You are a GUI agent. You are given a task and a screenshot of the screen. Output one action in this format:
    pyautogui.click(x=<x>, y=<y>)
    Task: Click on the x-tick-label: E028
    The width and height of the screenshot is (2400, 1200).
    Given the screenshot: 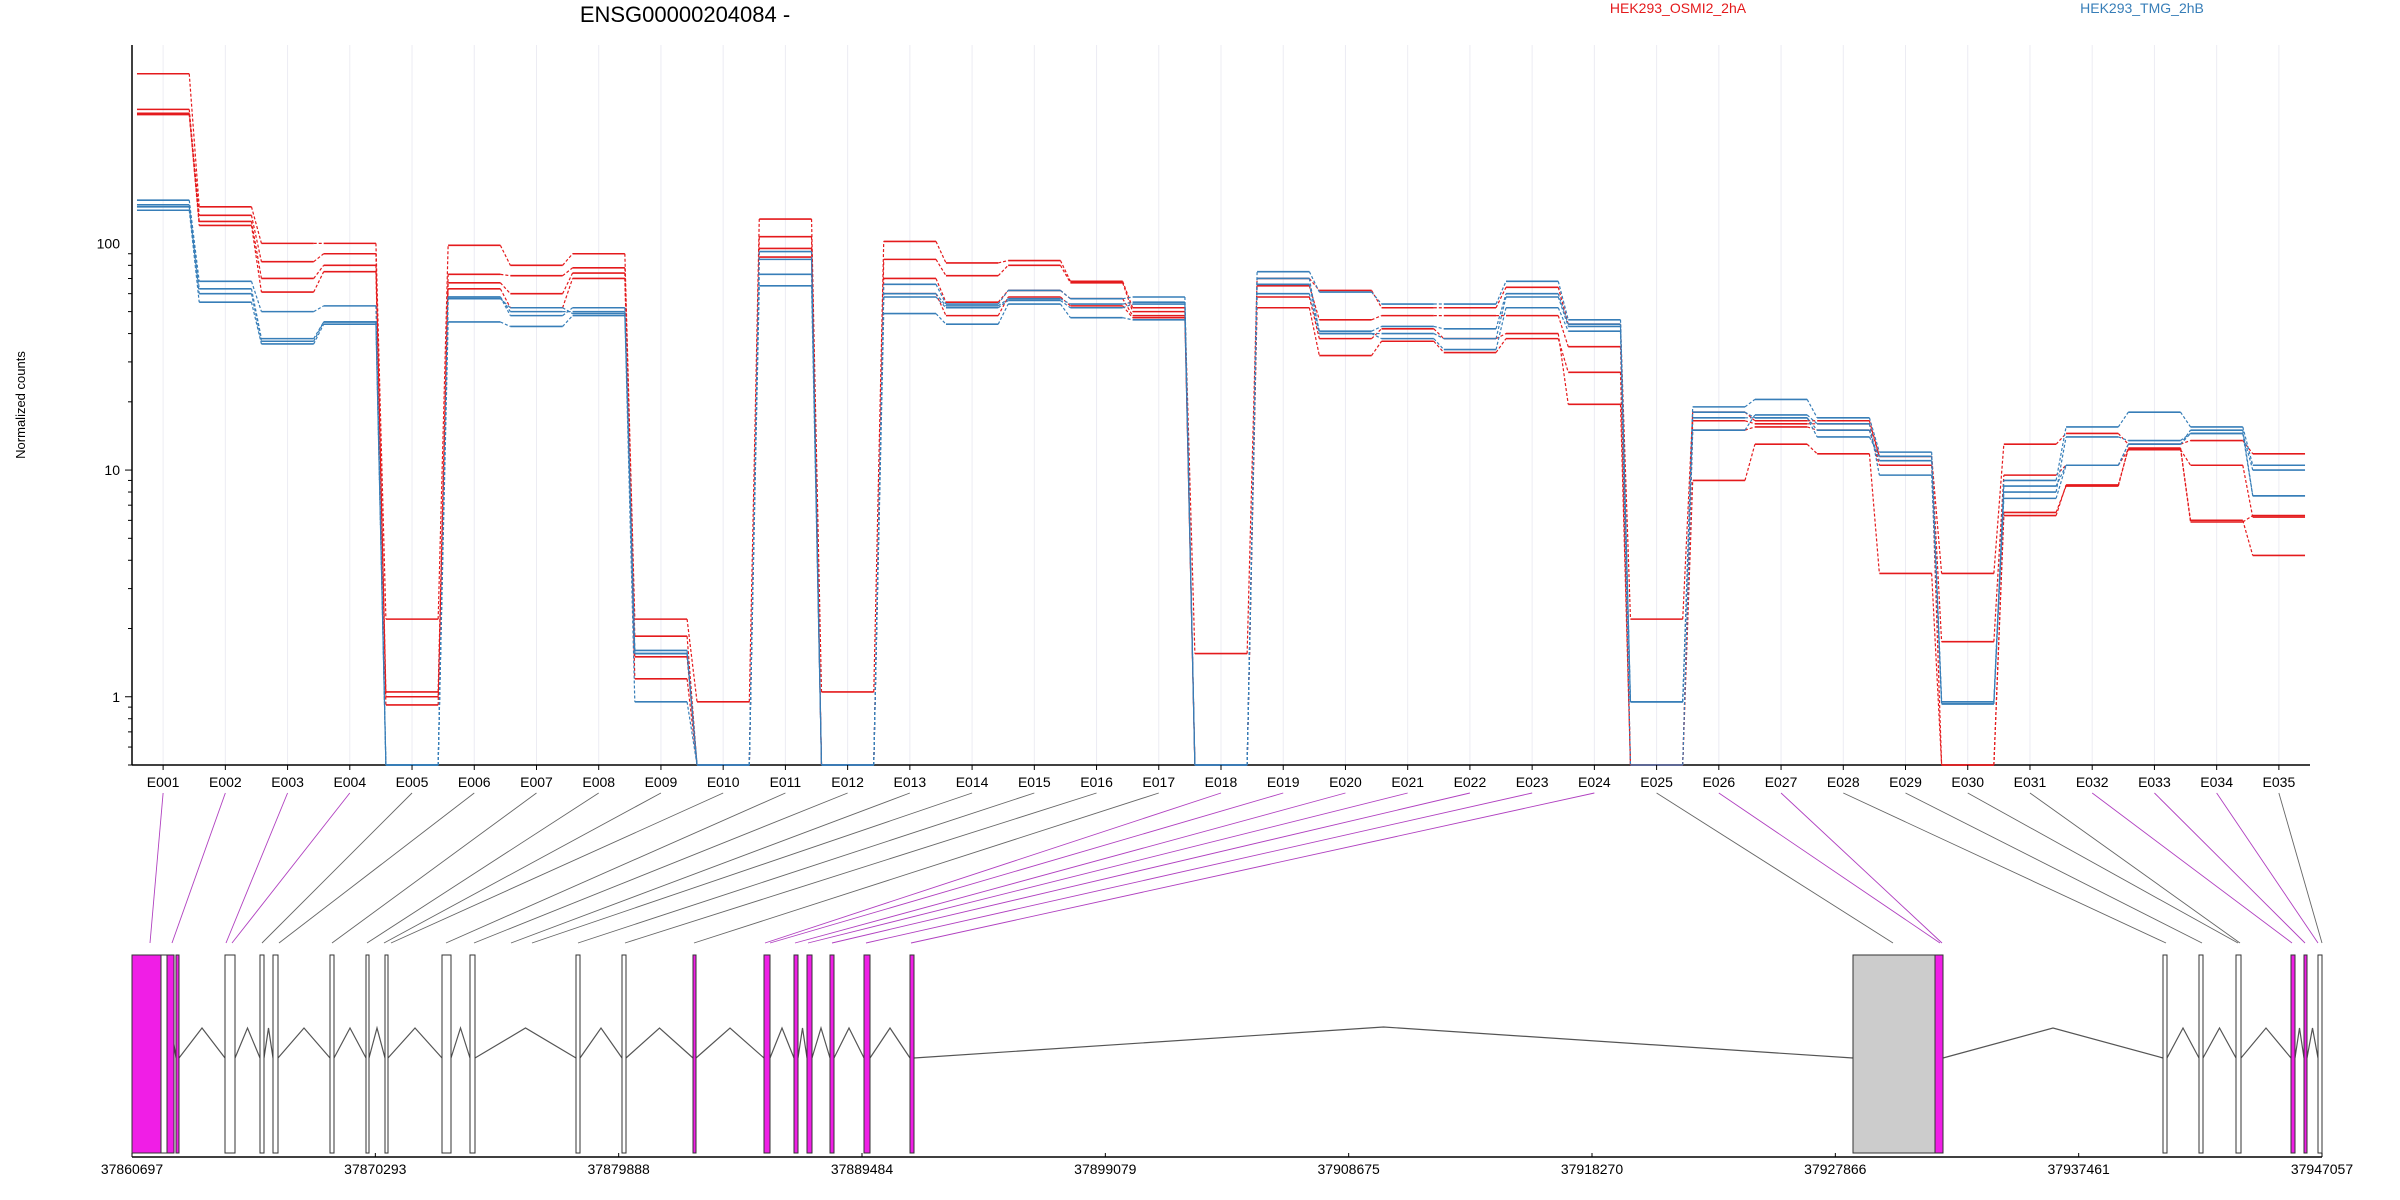 What is the action you would take?
    pyautogui.click(x=1843, y=782)
    